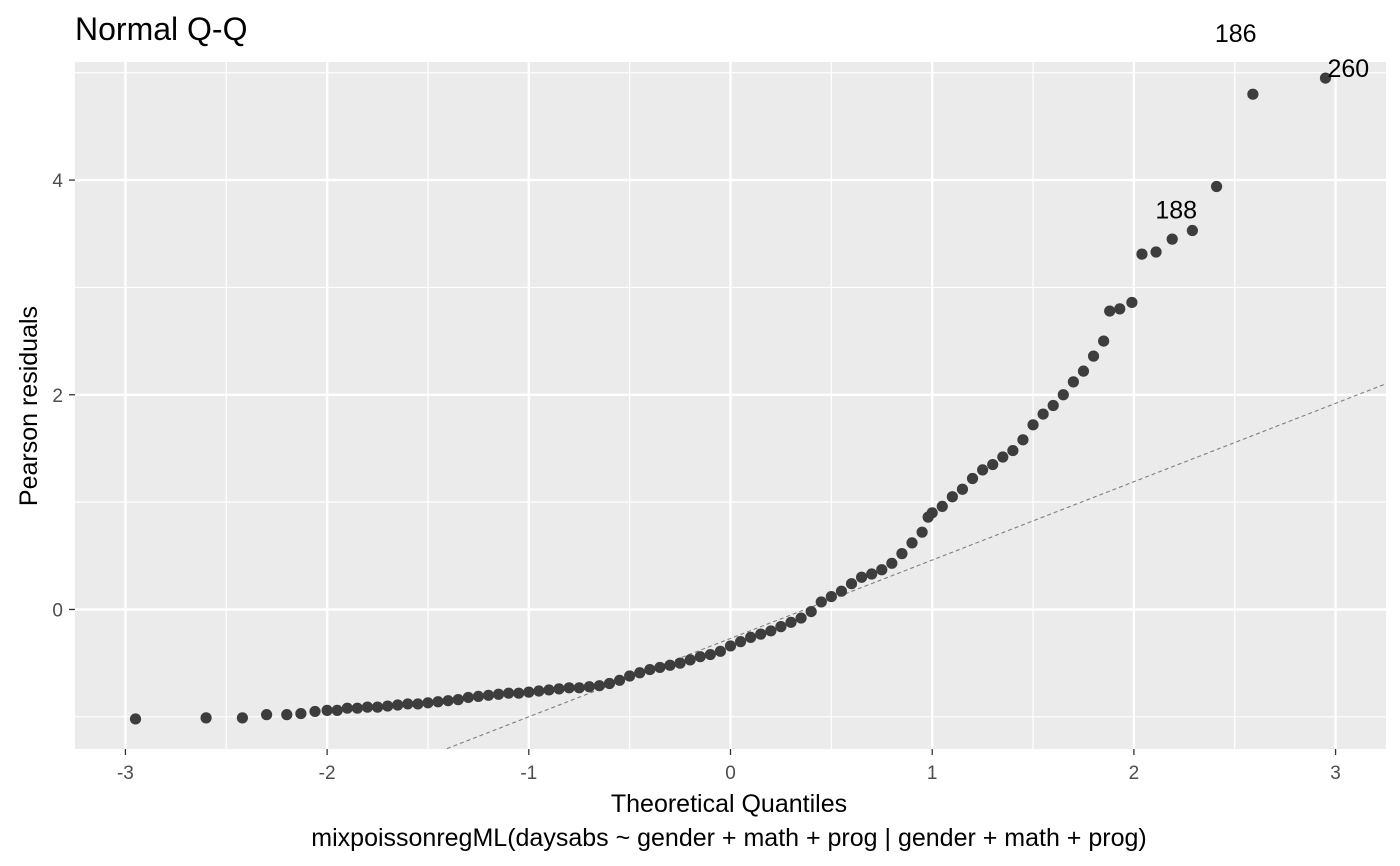 The image size is (1400, 866). I want to click on chart-title: Normal Q-Q, so click(161, 29).